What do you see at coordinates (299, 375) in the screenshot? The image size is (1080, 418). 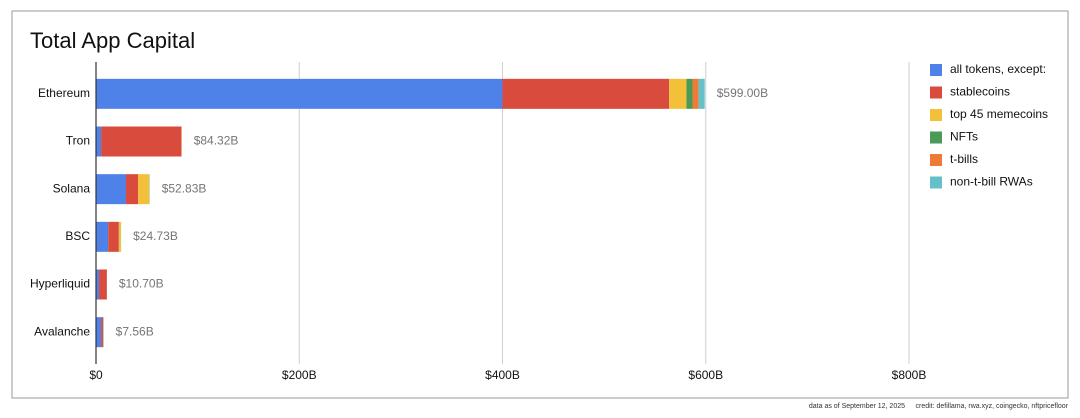 I see `x-tick-label: $200B` at bounding box center [299, 375].